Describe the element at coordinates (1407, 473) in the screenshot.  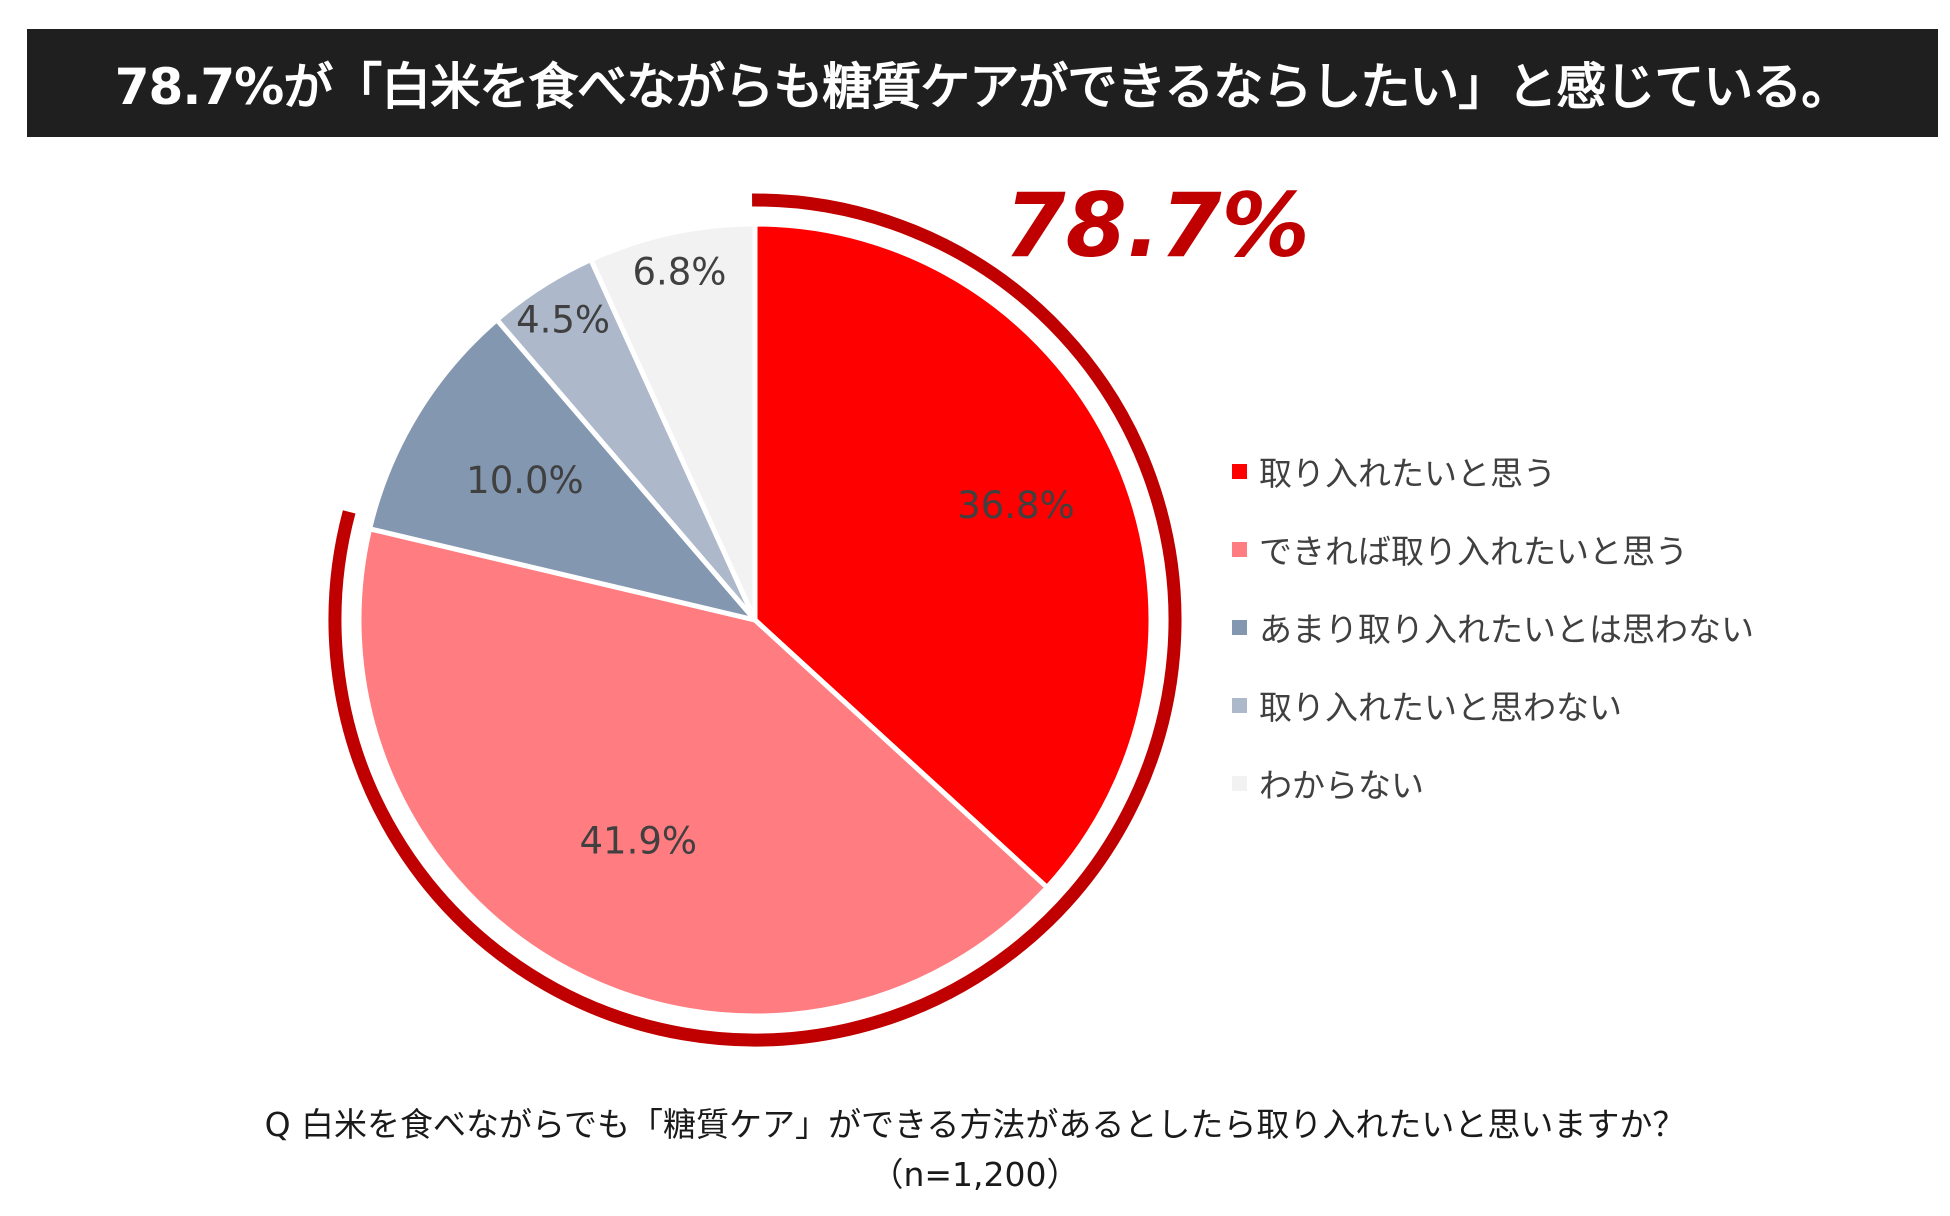
I see `legend-label: 取り入れたいと思う` at that location.